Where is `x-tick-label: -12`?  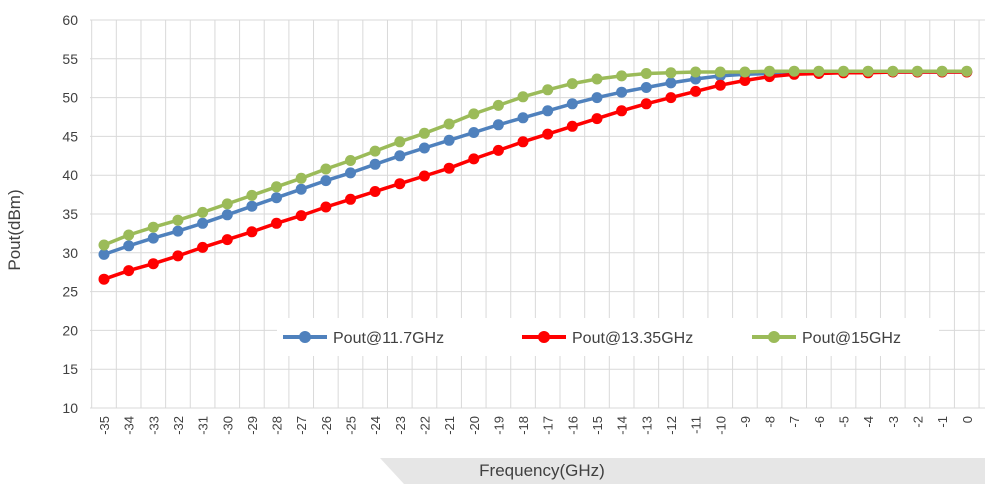
x-tick-label: -12 is located at coordinates (671, 425).